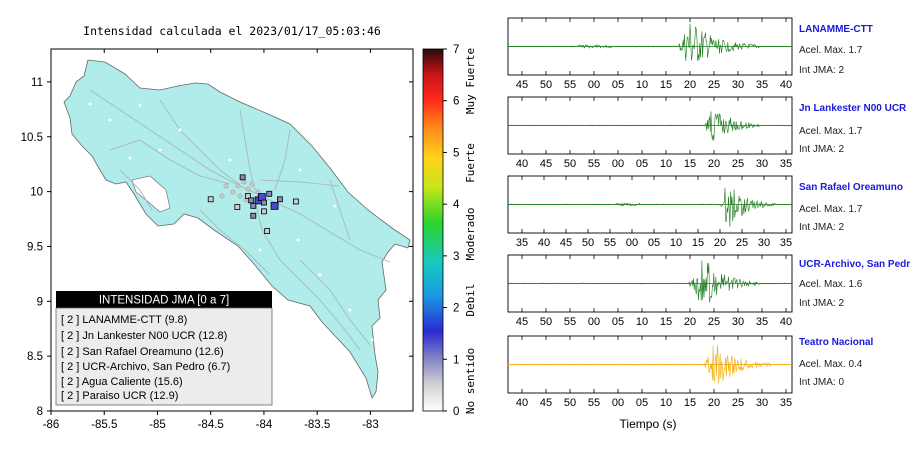  What do you see at coordinates (122, 382) in the screenshot?
I see `legend-item: [ 2 ] Agua Caliente (15.6)` at bounding box center [122, 382].